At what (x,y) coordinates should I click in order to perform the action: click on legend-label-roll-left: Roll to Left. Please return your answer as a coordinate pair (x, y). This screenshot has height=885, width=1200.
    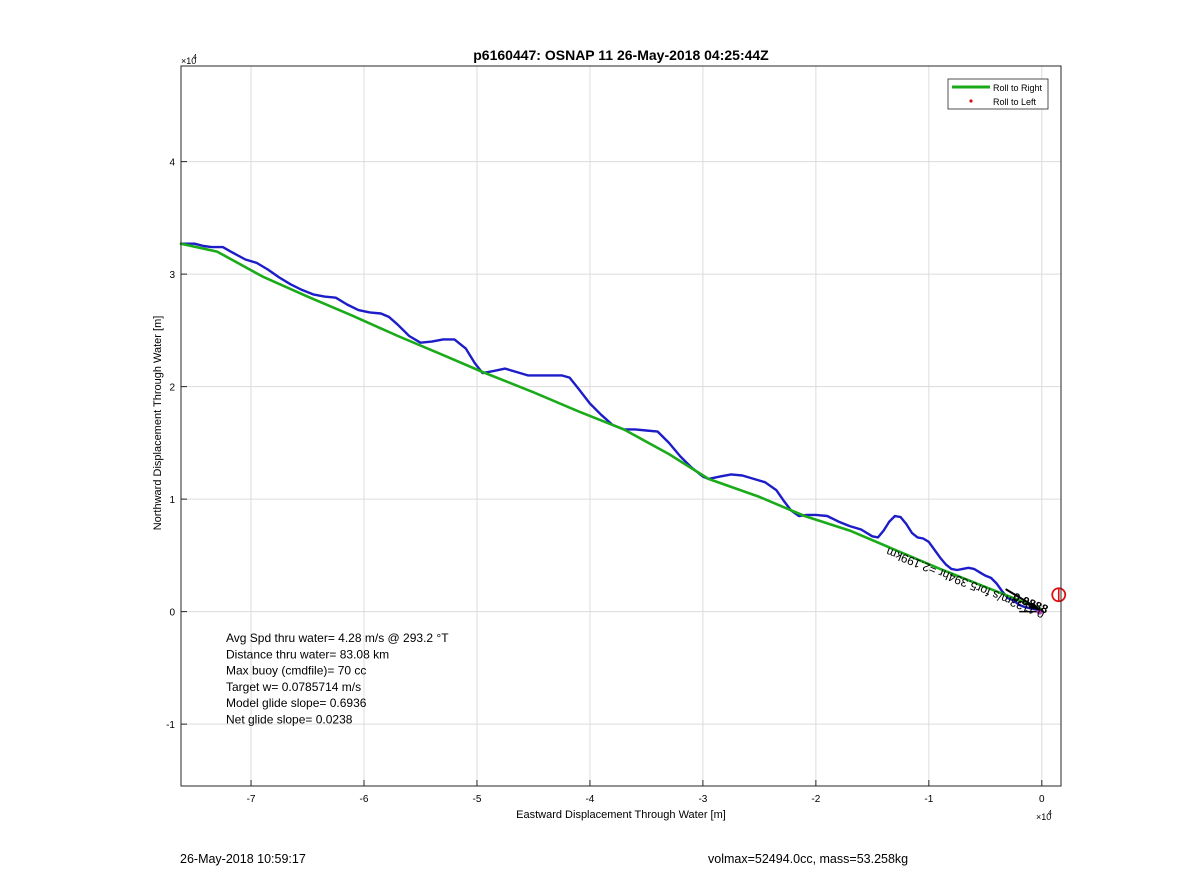
    Looking at the image, I should click on (1015, 102).